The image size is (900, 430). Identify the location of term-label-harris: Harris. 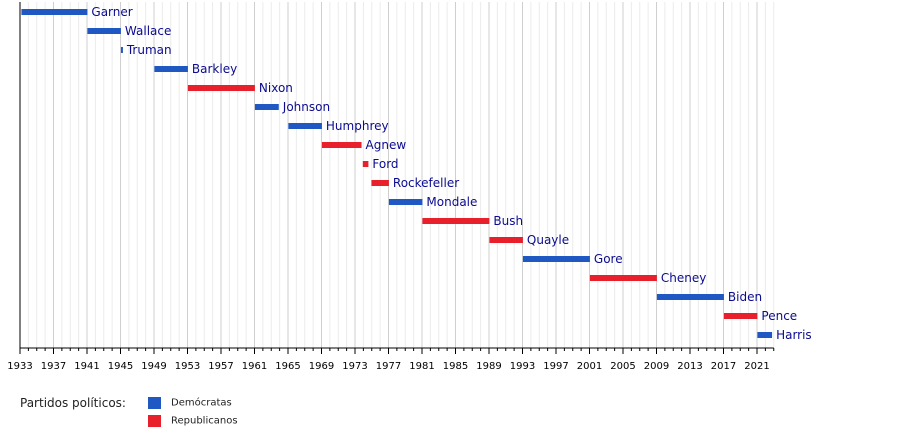
(794, 335).